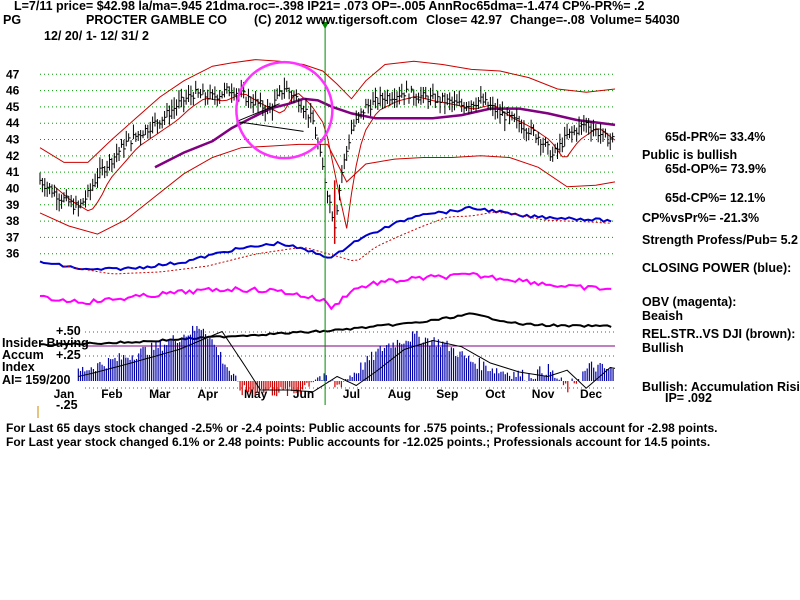  Describe the element at coordinates (327, 189) in the screenshot. I see `lower-band-line` at that location.